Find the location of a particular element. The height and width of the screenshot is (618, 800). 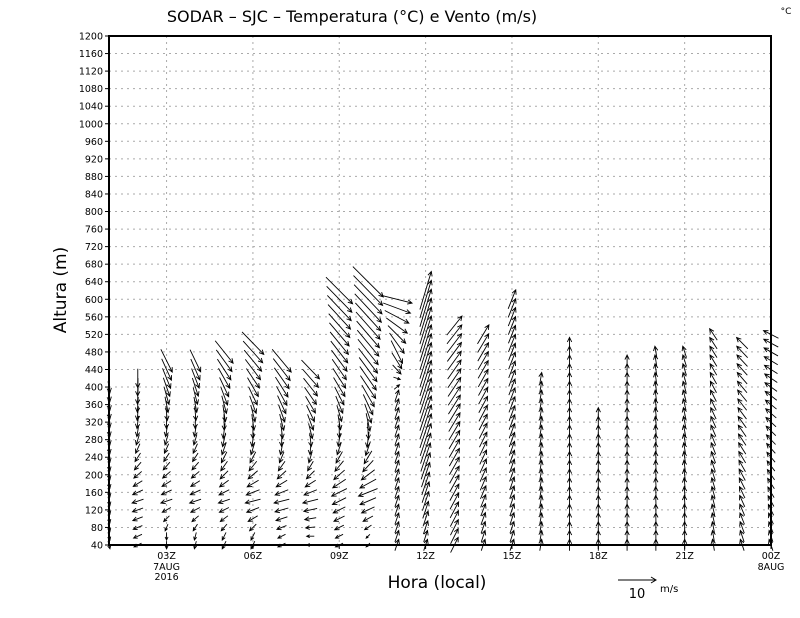

y-tick-label: 840 is located at coordinates (94, 194).